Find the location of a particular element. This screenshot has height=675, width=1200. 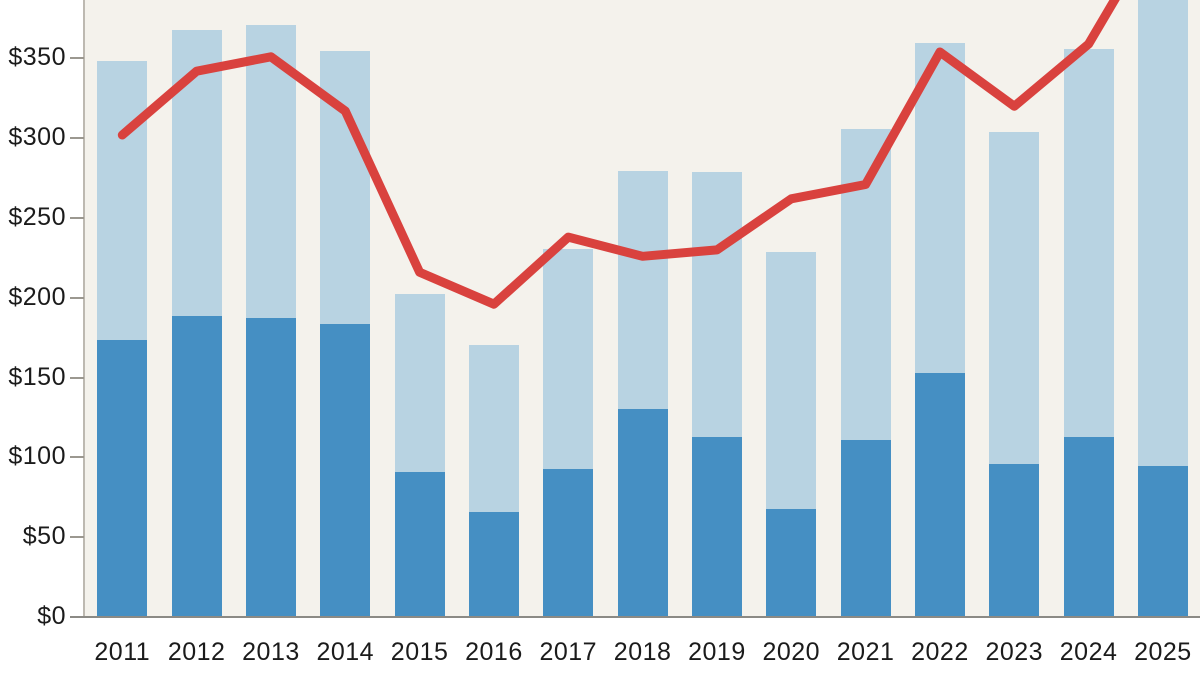

bar-column-2025 is located at coordinates (1162, 308).